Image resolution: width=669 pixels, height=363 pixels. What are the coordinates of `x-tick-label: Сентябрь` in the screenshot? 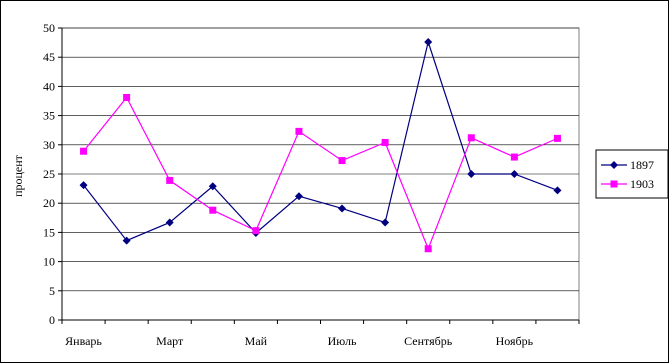 It's located at (428, 341).